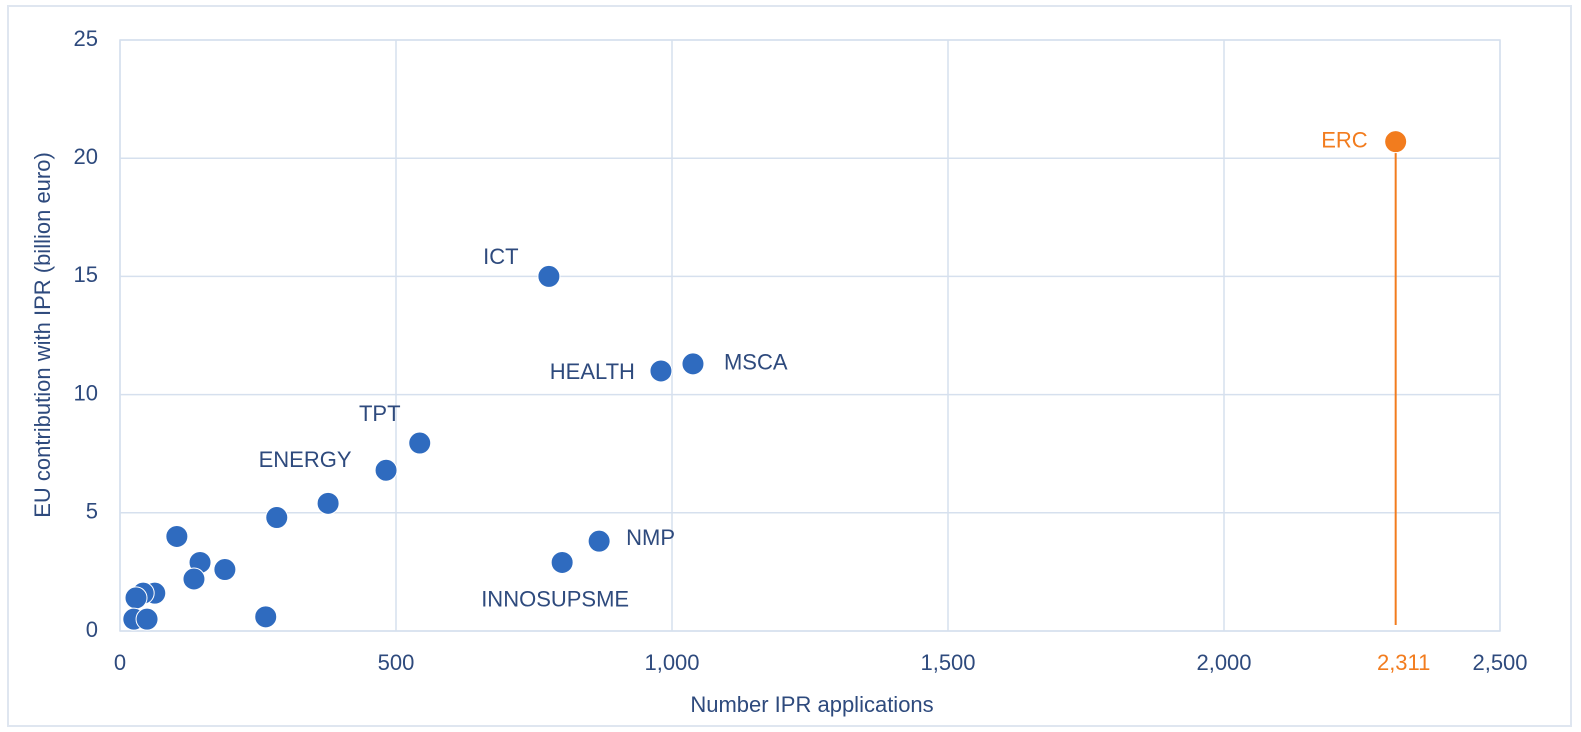  Describe the element at coordinates (1344, 139) in the screenshot. I see `point-label: ERC` at that location.